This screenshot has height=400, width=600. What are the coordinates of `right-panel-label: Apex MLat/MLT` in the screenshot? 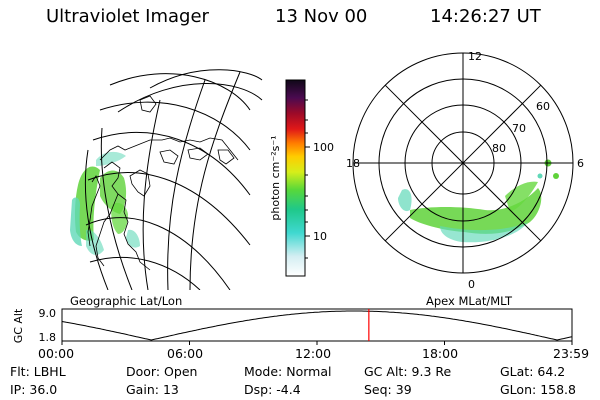 It's located at (469, 301).